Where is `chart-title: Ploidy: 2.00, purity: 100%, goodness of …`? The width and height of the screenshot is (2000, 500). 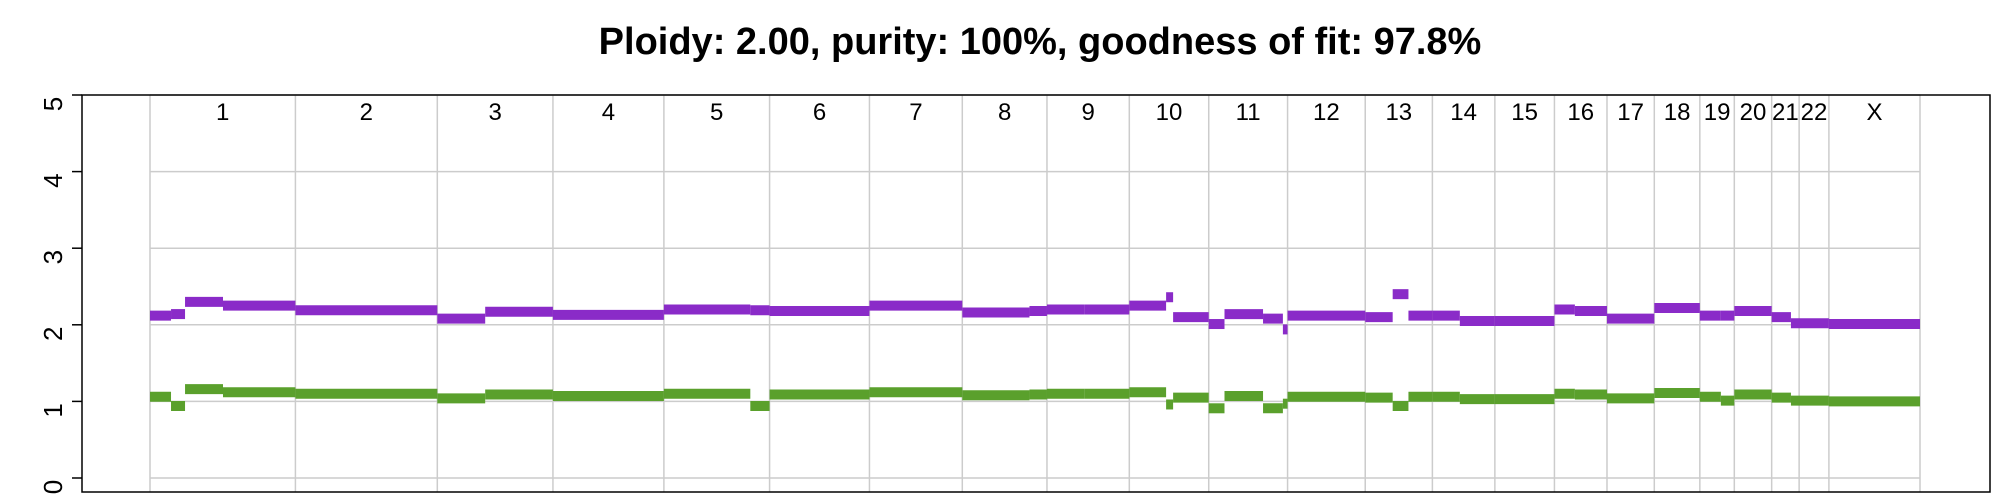 chart-title: Ploidy: 2.00, purity: 100%, goodness of … is located at coordinates (1040, 42).